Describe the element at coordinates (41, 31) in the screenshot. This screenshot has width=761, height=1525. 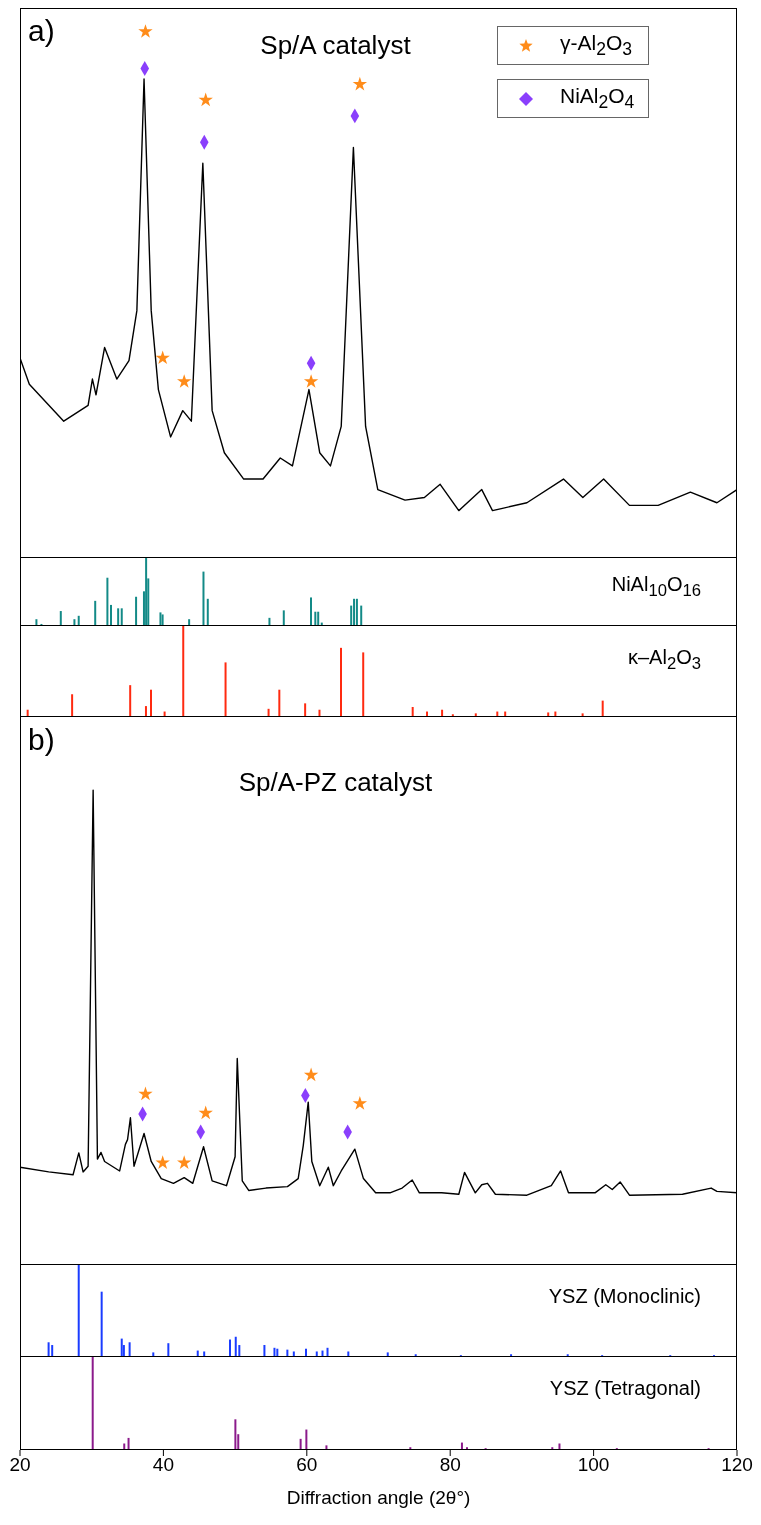
I see `annotation: a)` at that location.